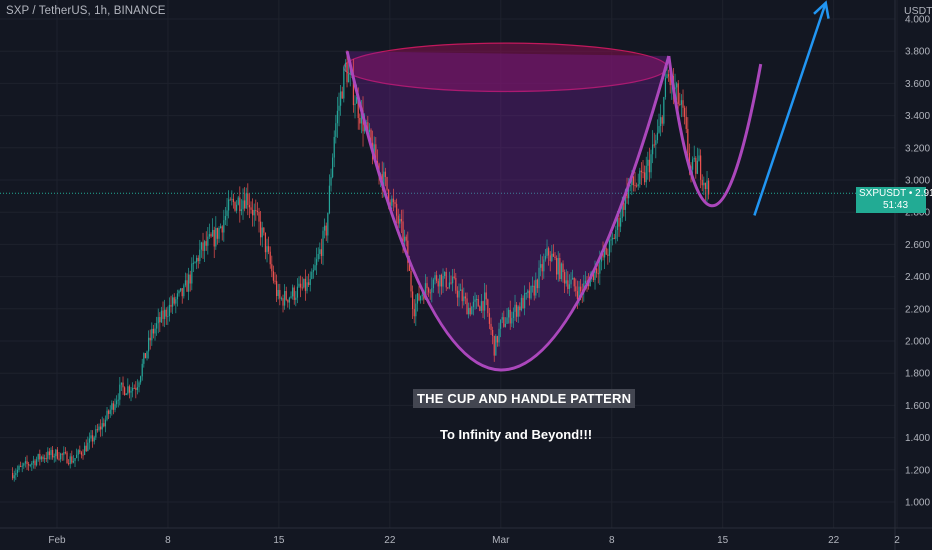 This screenshot has width=932, height=550. I want to click on subtitle-annotation: To Infinity and Beyond!!!, so click(516, 434).